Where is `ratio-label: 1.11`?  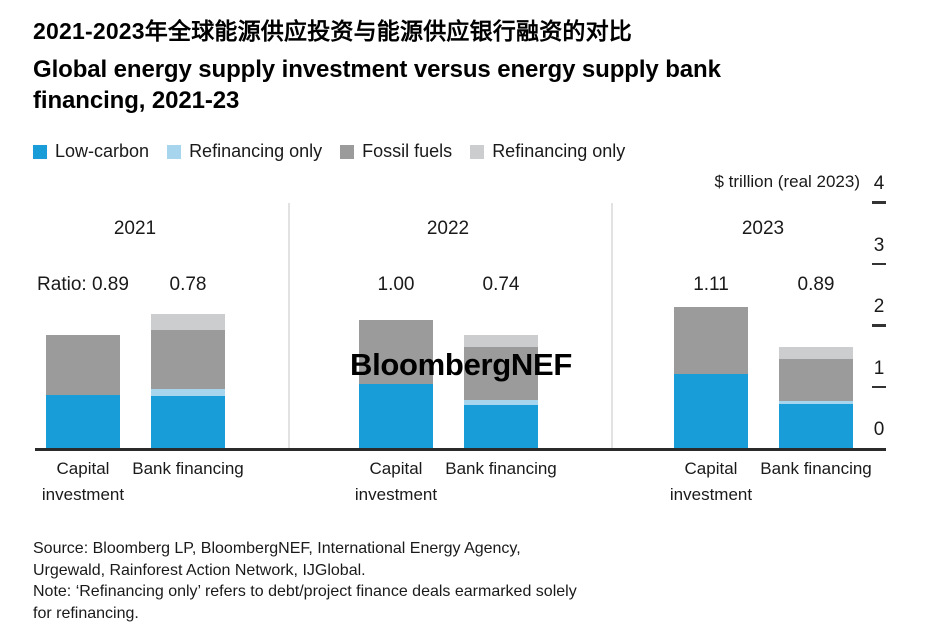 ratio-label: 1.11 is located at coordinates (711, 284).